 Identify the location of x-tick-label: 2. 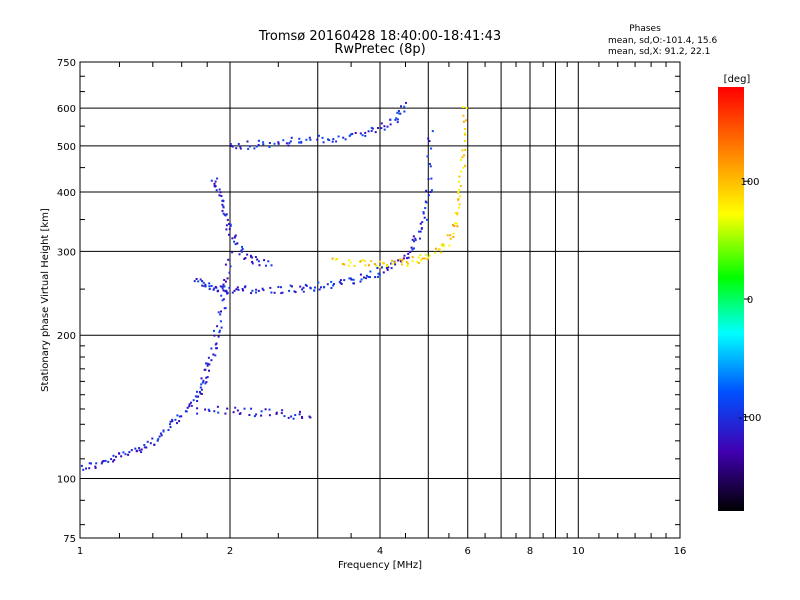
(230, 551).